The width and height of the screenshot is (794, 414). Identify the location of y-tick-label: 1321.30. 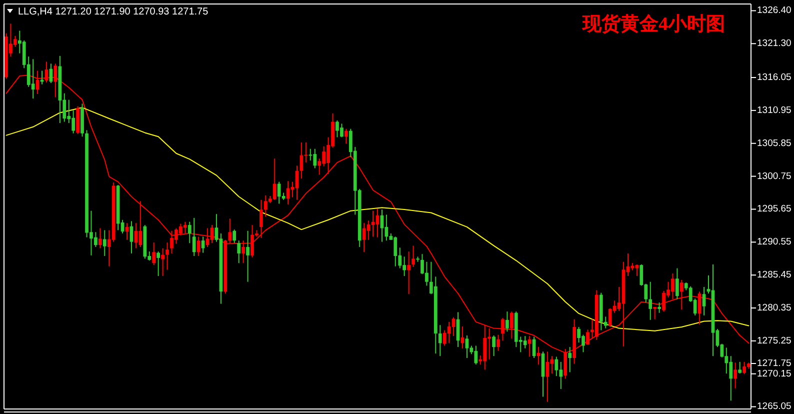
(774, 44).